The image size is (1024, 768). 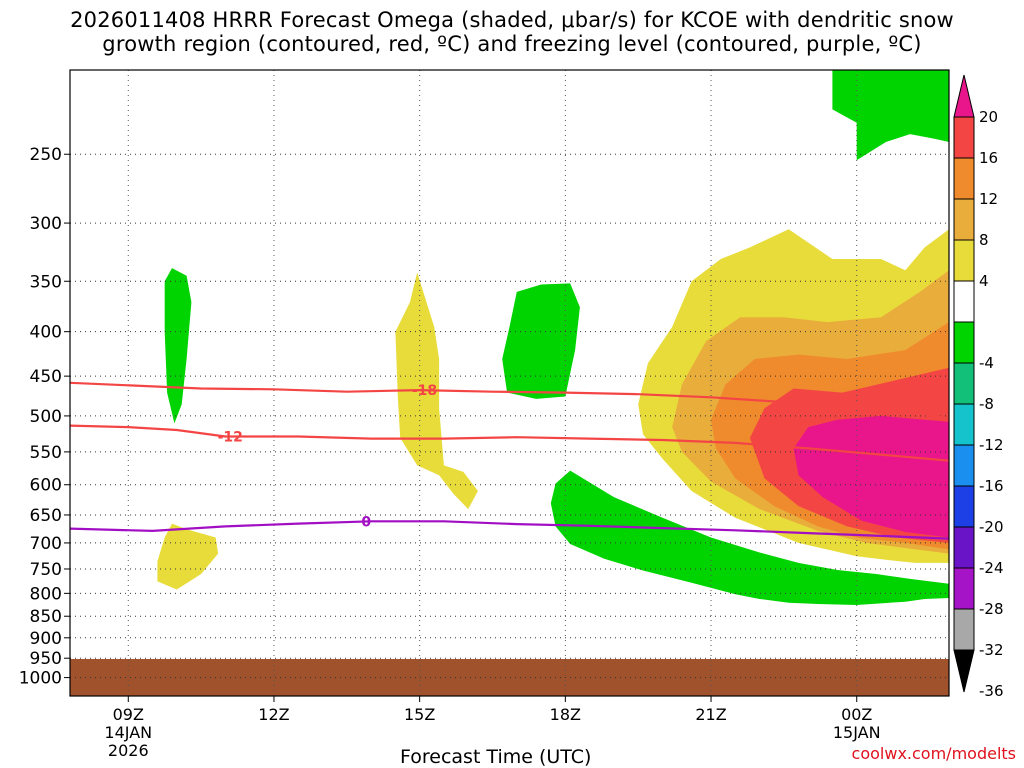 I want to click on omega-region-descent-0935Z-column, so click(x=178, y=346).